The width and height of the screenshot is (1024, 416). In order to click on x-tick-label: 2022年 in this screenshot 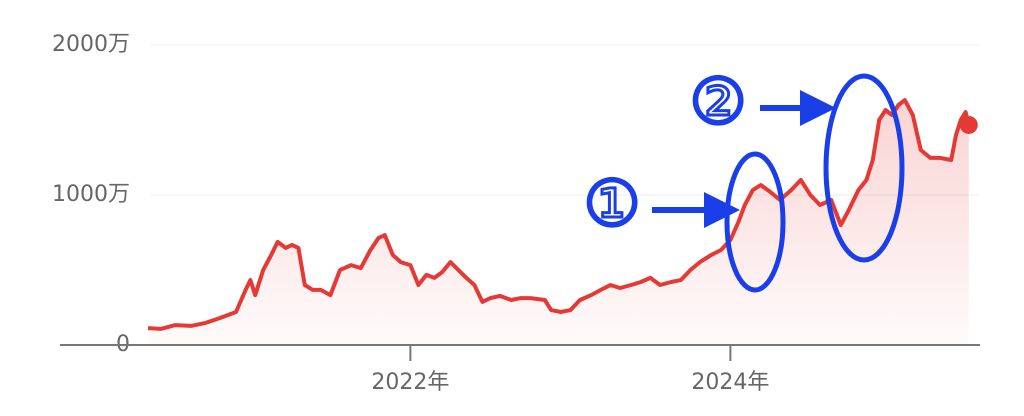, I will do `click(410, 382)`.